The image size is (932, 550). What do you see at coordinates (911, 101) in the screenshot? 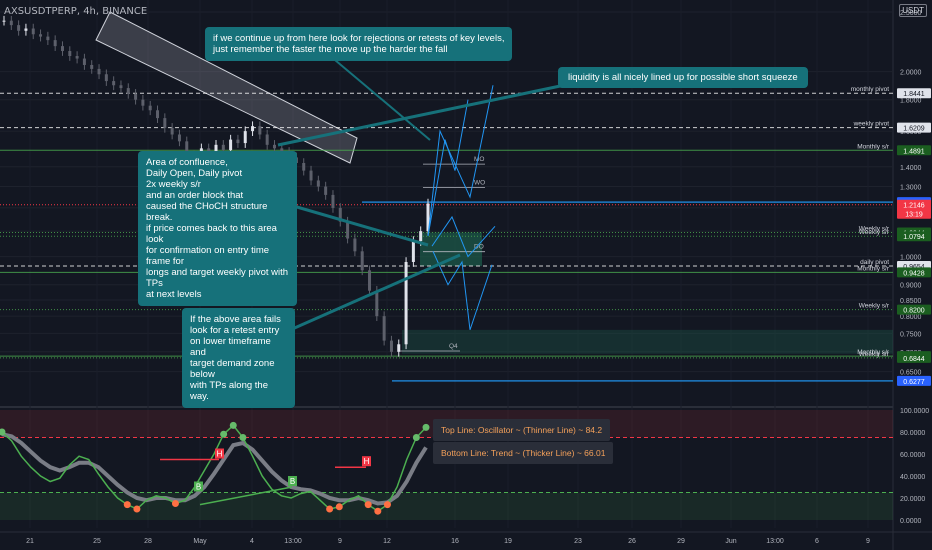
I see `price-tick-label: 1.8000` at bounding box center [911, 101].